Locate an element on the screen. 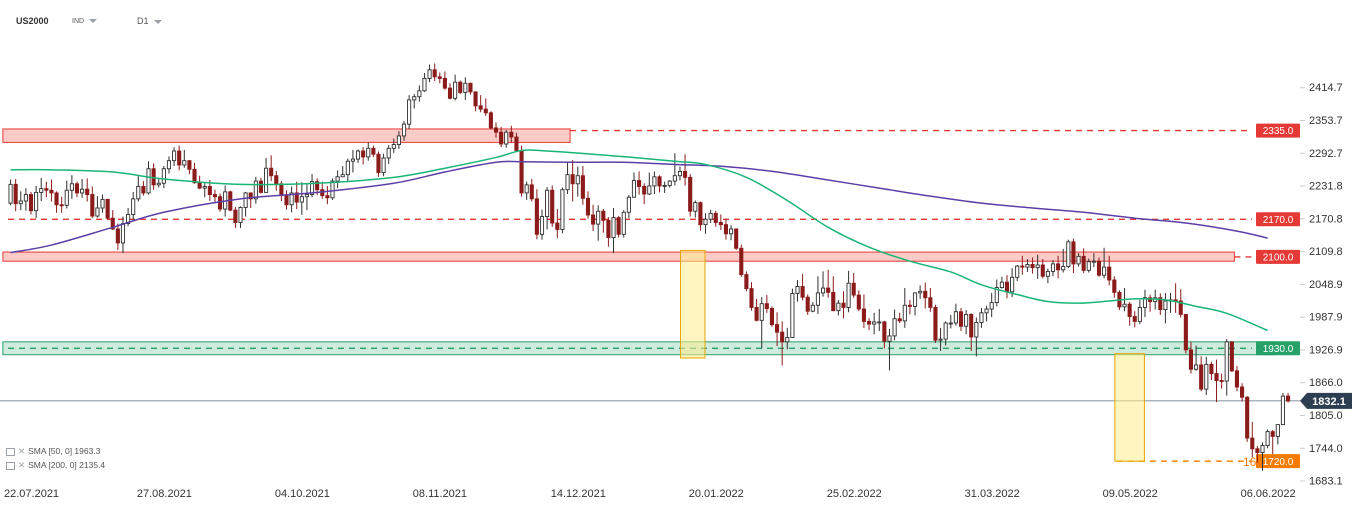  price-axis-label: 1926.9 is located at coordinates (1326, 350).